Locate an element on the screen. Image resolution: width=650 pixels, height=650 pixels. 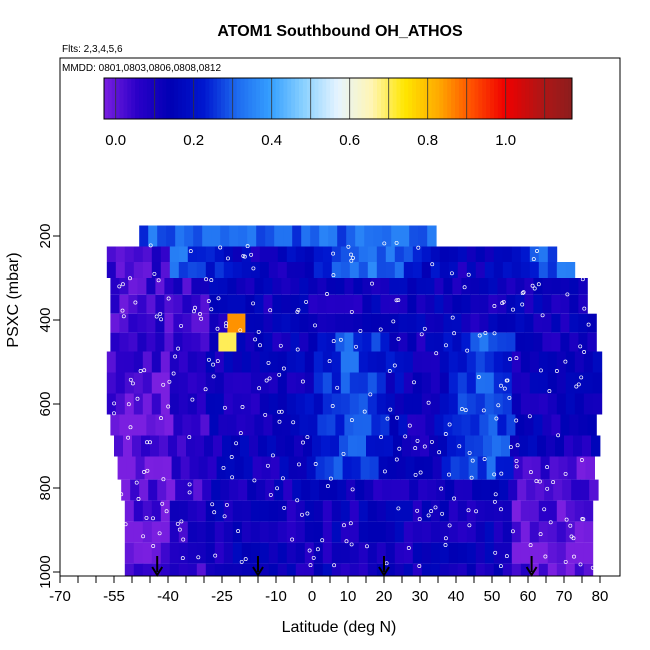
colorbar: 0.0 0.2 0.4 0.6 0.8 1.0 is located at coordinates (338, 113).